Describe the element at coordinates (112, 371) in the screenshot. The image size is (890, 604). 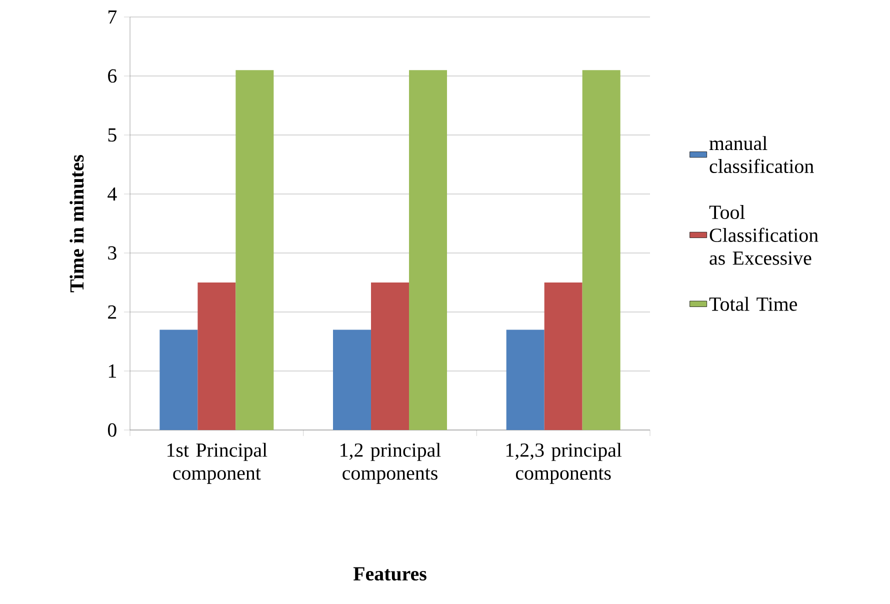
I see `y-tick-label: 1` at that location.